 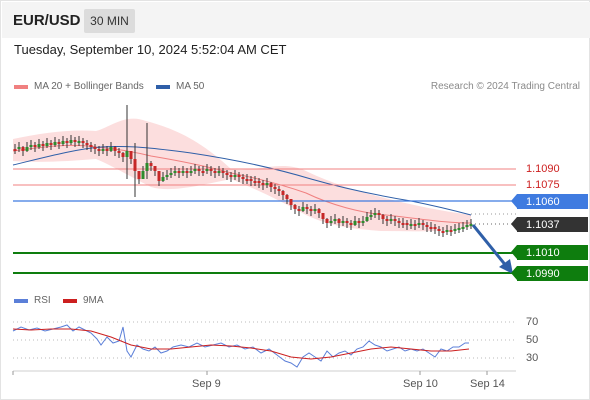 What do you see at coordinates (89, 86) in the screenshot?
I see `ma20-legend-label: MA 20 + Bollinger Bands` at bounding box center [89, 86].